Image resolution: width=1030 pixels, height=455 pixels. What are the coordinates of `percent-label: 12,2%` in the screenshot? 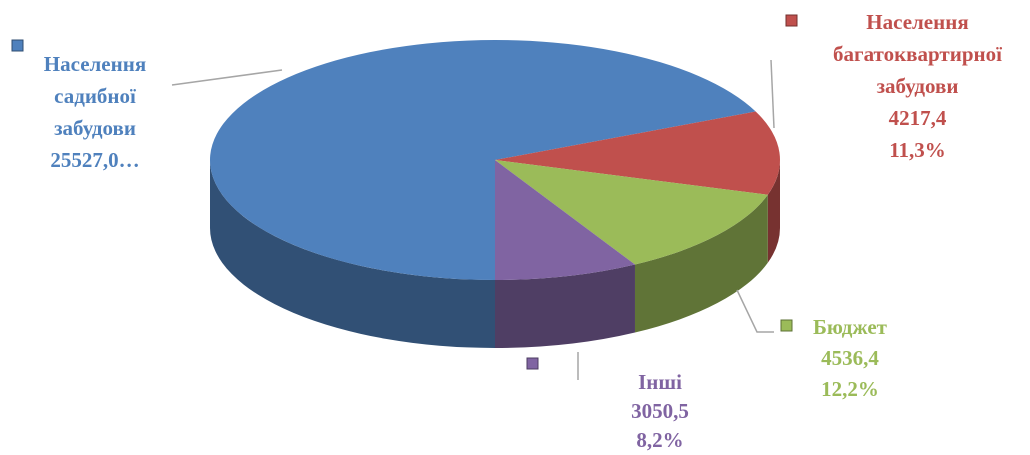 It's located at (850, 389).